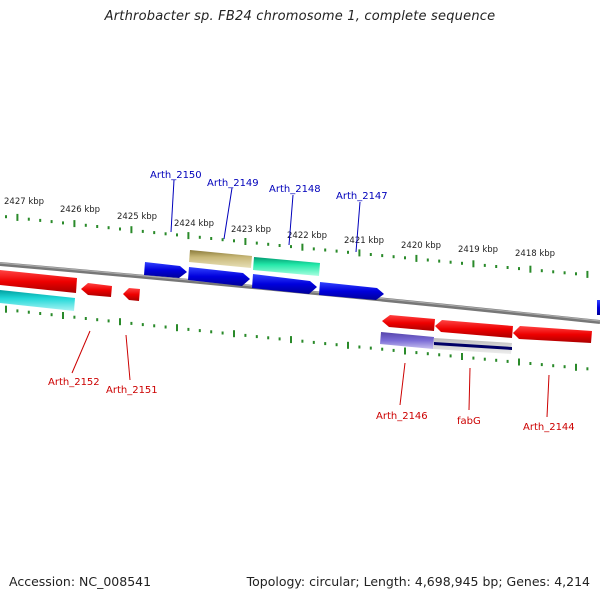 This screenshot has height=600, width=600. What do you see at coordinates (37, 300) in the screenshot?
I see `gene-feature-cyan` at bounding box center [37, 300].